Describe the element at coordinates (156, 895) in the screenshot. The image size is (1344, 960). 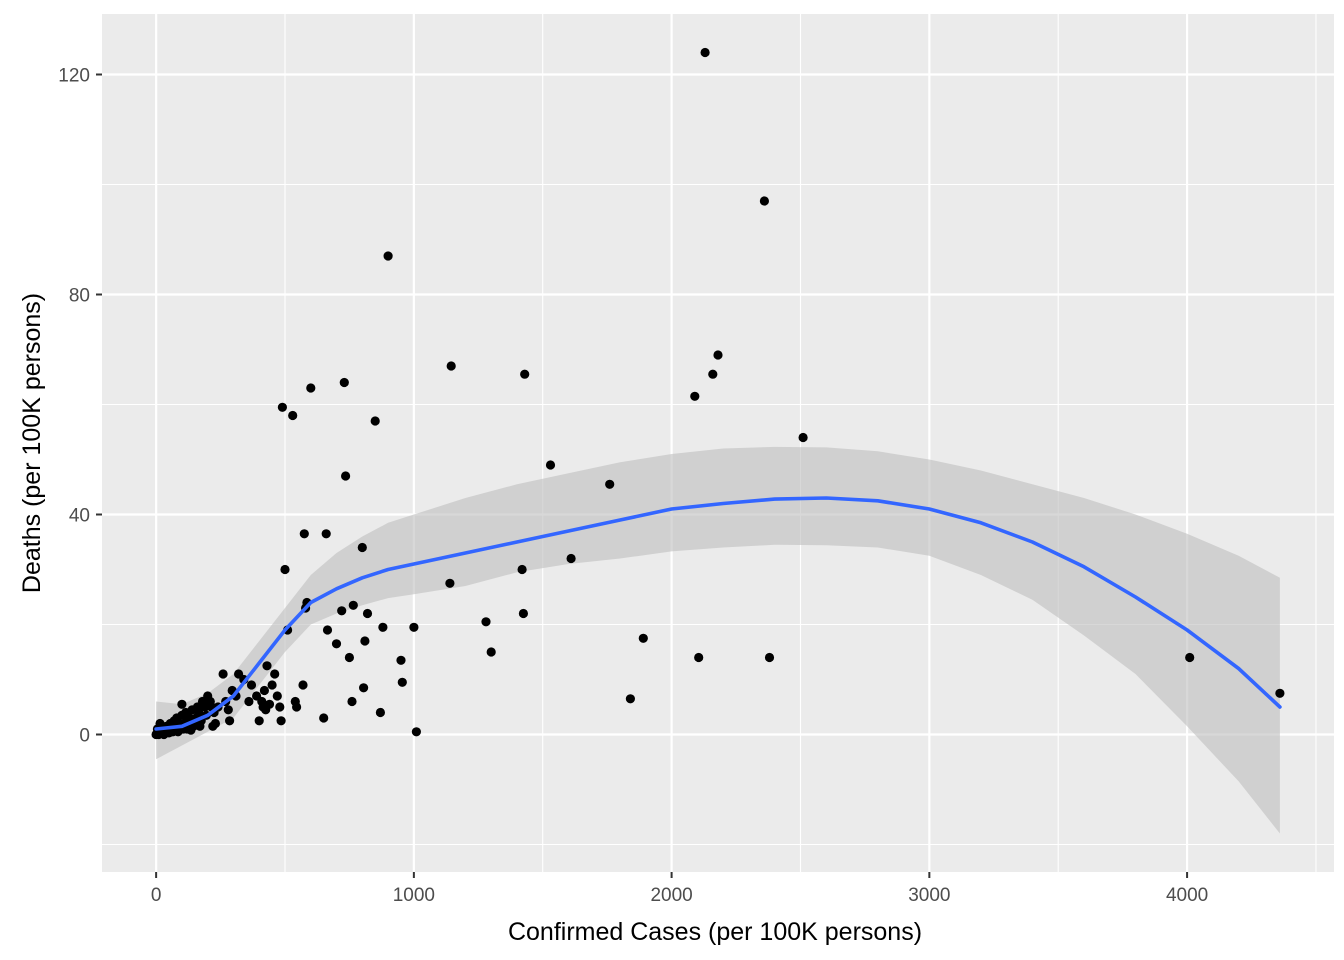
I see `x-tick-label: 0` at that location.